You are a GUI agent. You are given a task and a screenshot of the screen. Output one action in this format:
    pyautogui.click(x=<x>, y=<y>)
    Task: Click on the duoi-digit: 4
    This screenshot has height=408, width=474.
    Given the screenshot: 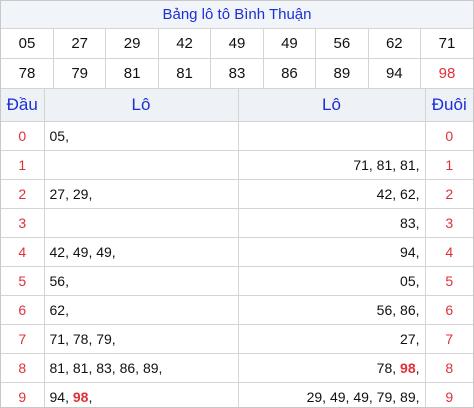 What is the action you would take?
    pyautogui.click(x=449, y=252)
    